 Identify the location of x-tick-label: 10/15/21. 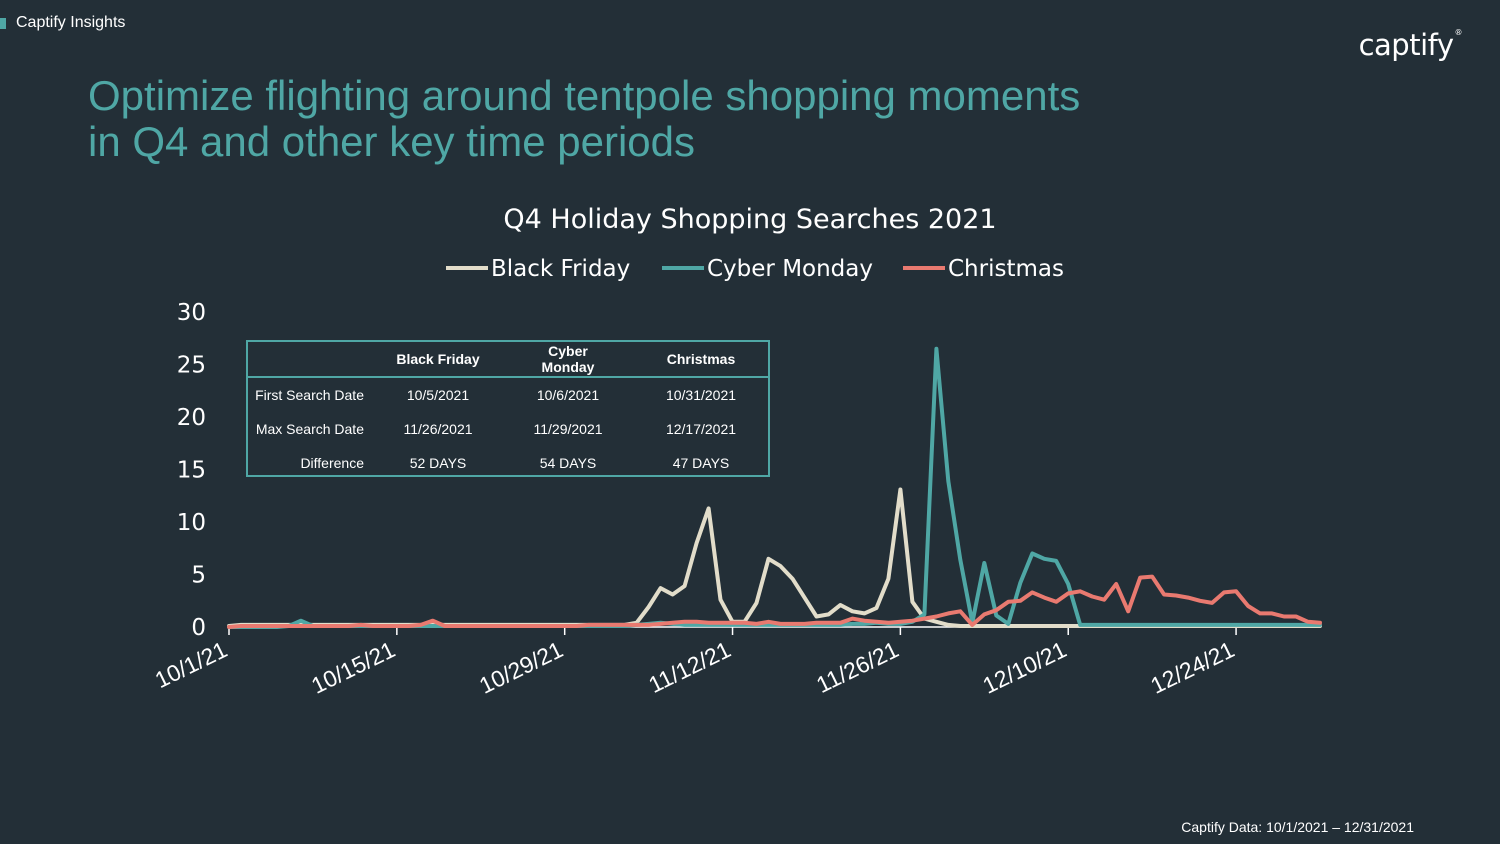
(353, 667).